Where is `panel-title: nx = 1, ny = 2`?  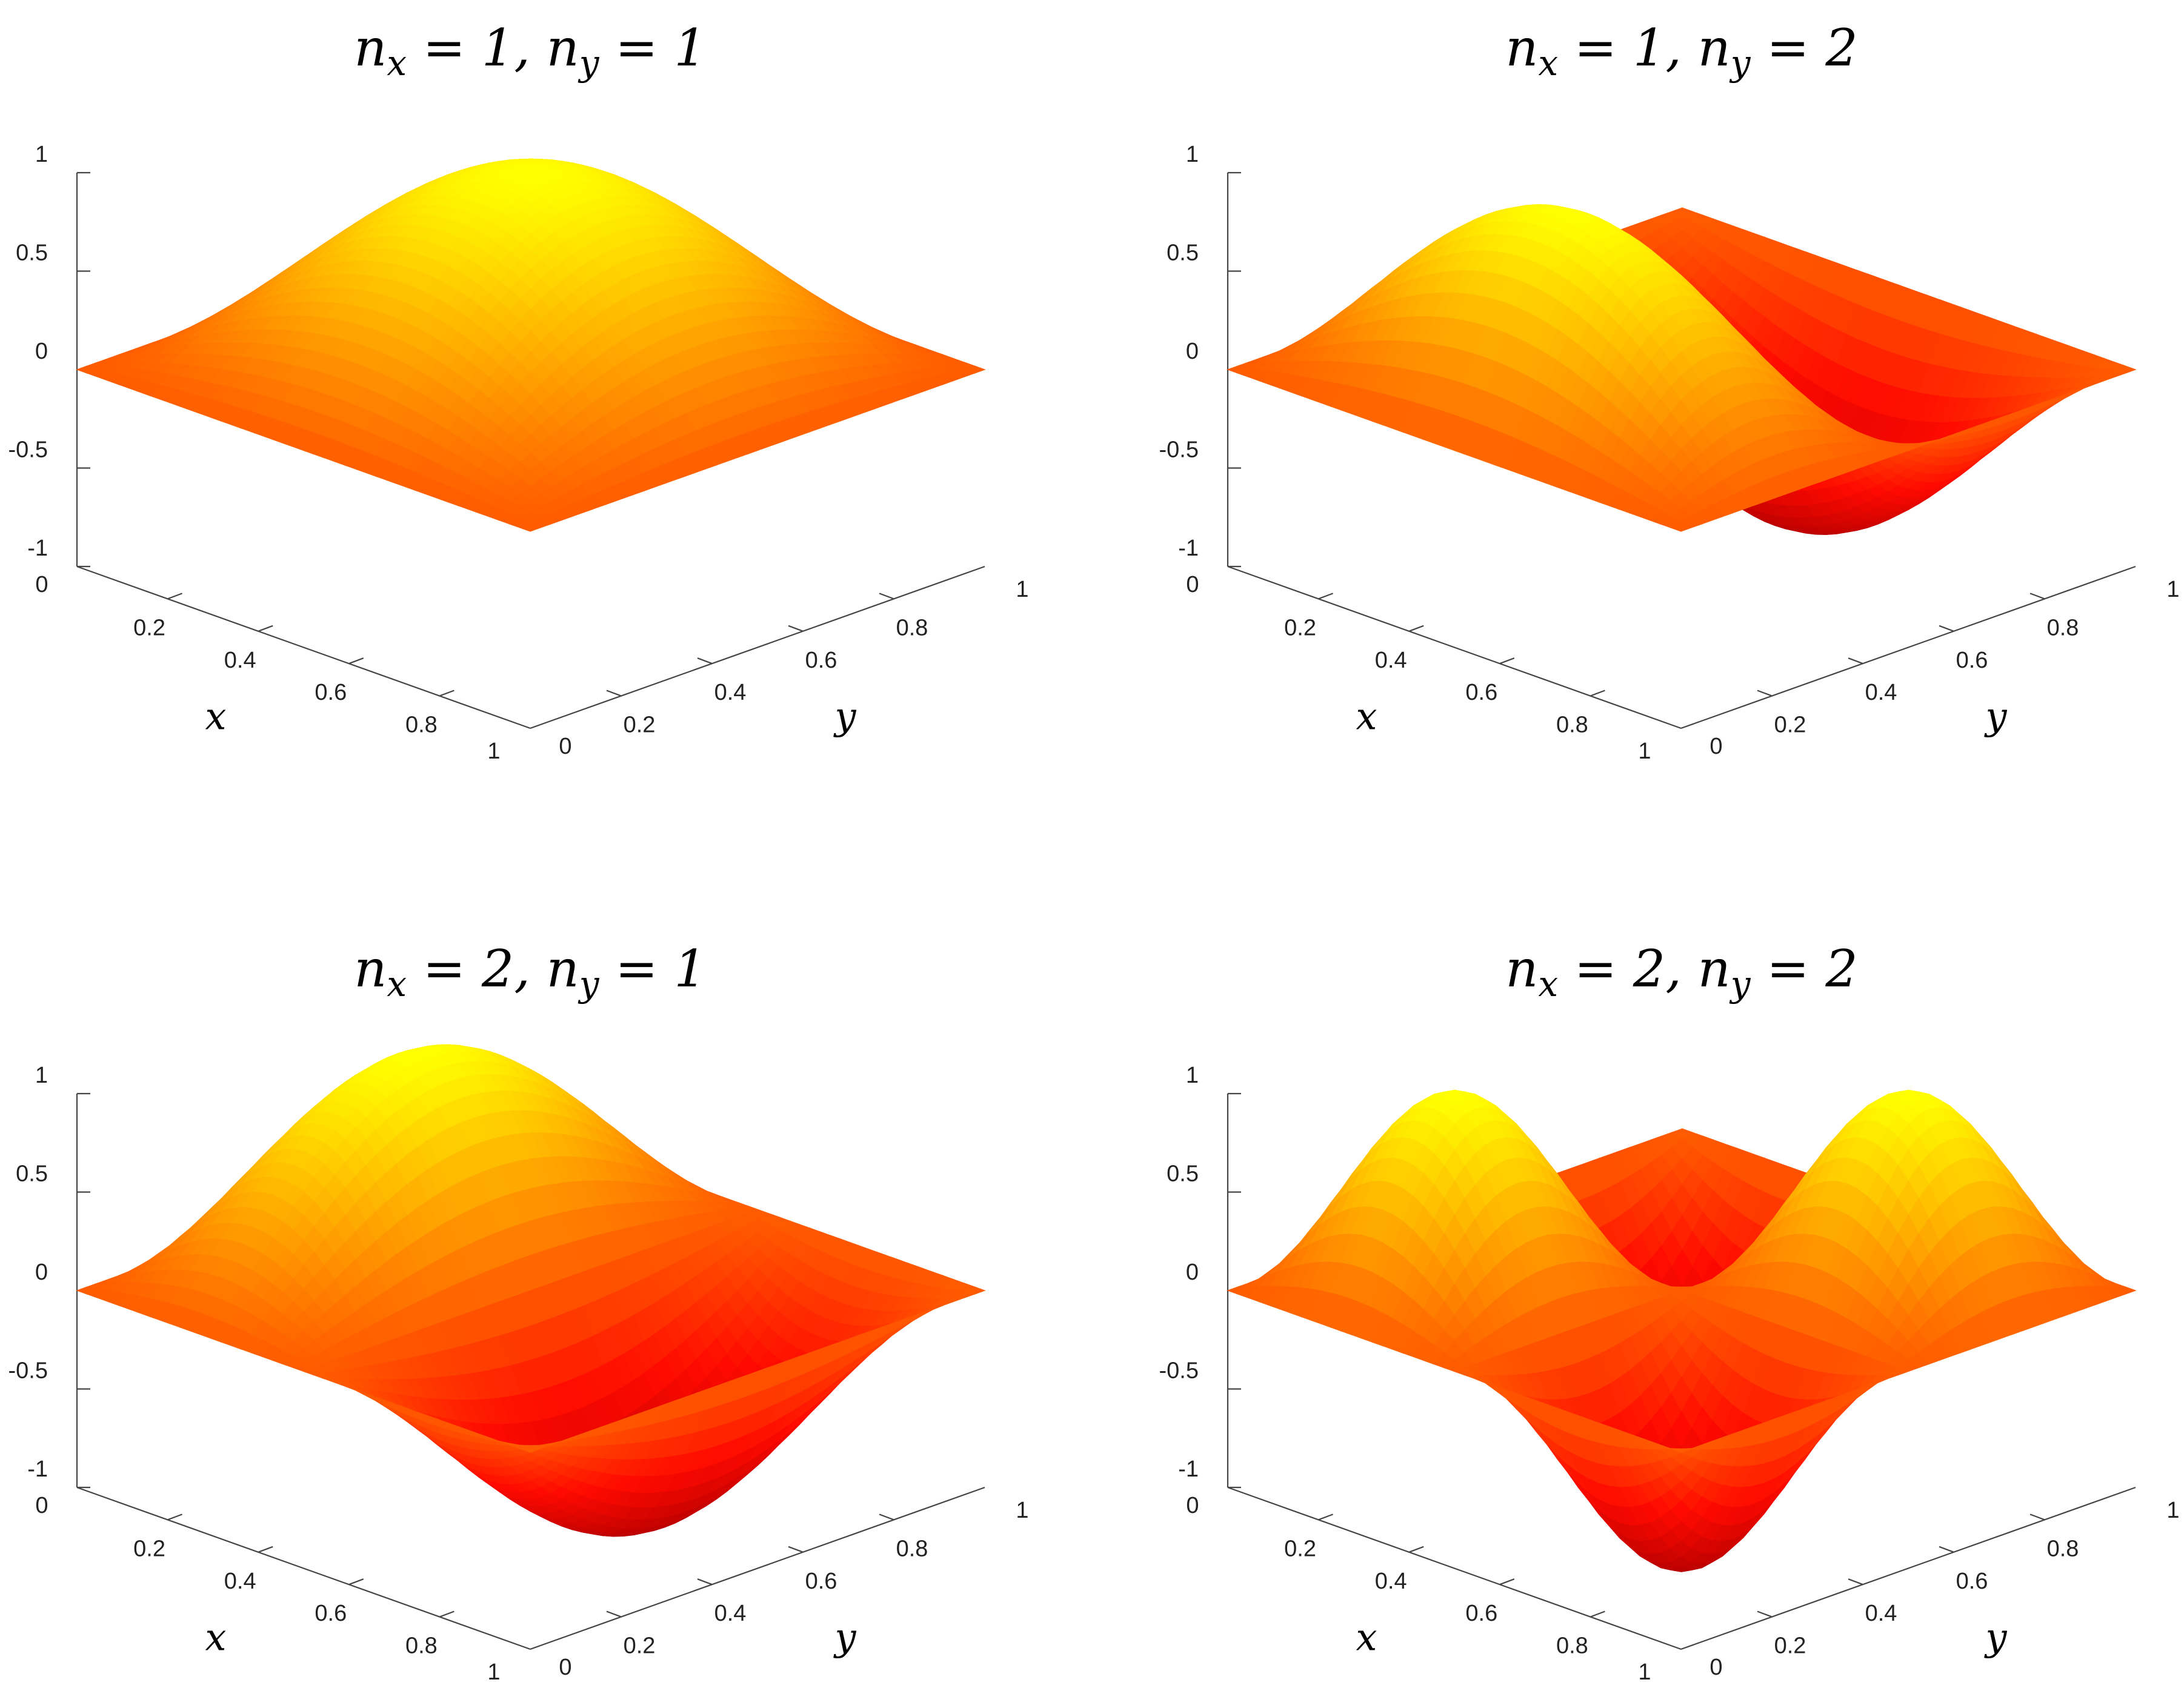 panel-title: nx = 1, ny = 2 is located at coordinates (1681, 51).